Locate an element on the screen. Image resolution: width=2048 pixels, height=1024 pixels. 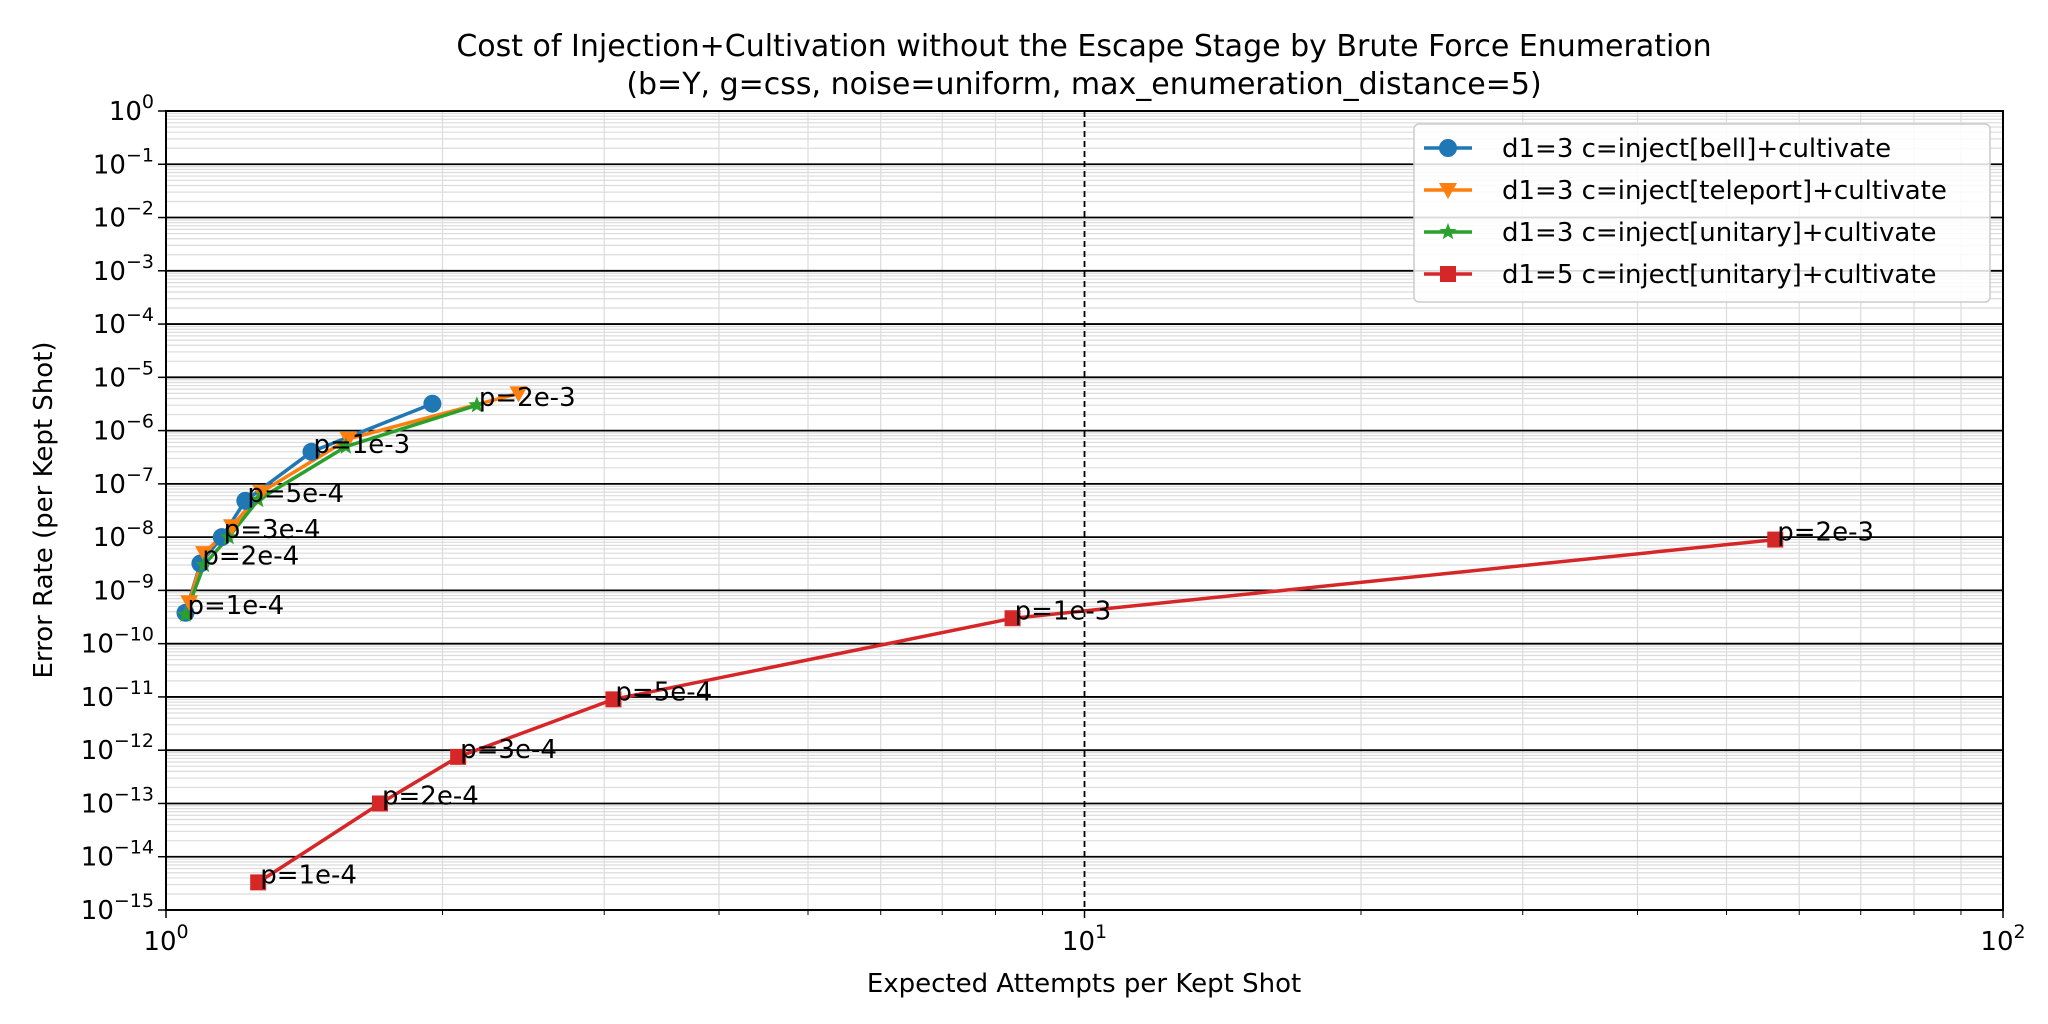
y-tick-exponent: −6 is located at coordinates (140, 422).